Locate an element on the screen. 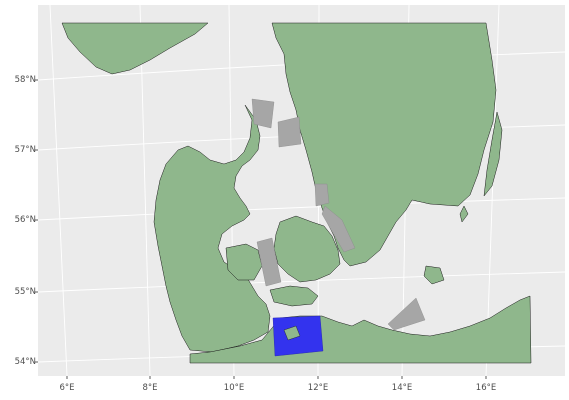 This screenshot has width=569, height=400. skagerrak-area-east is located at coordinates (289, 132).